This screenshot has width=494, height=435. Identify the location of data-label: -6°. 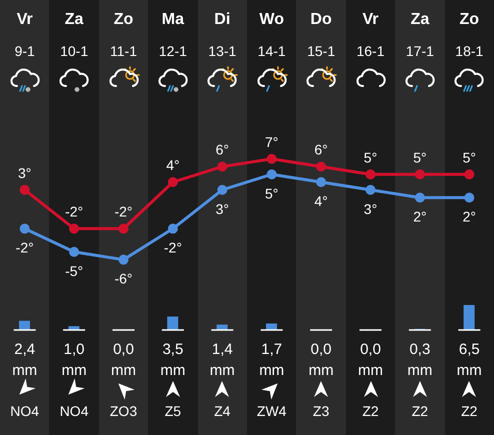
(123, 278).